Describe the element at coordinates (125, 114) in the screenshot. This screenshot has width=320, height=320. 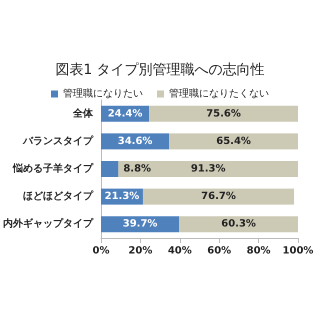
I see `data-label: 24.4%` at that location.